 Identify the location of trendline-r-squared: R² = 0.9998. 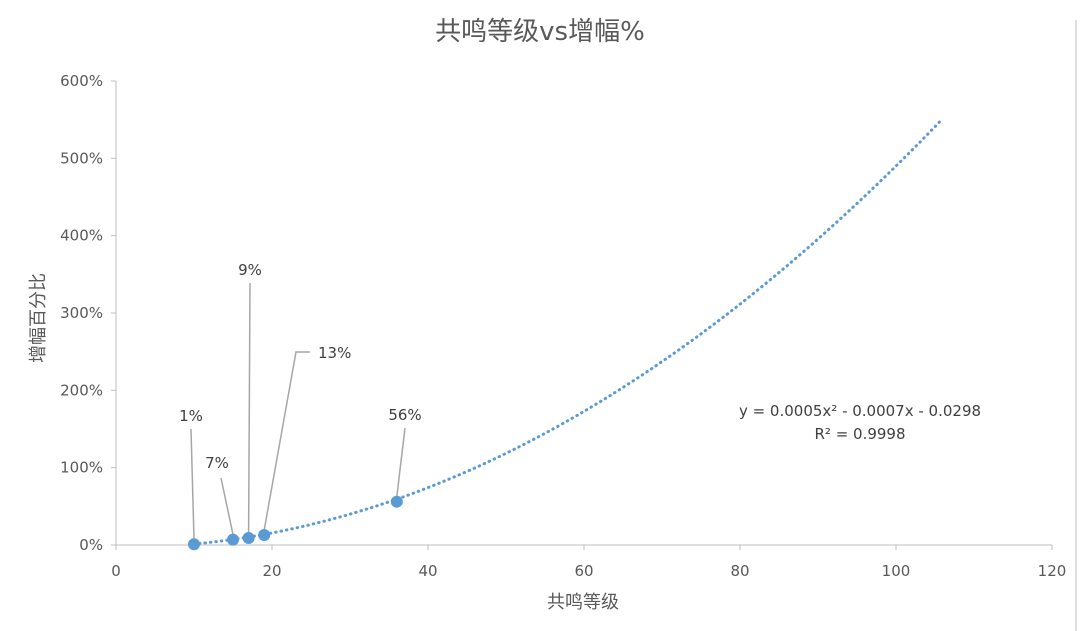
(859, 434).